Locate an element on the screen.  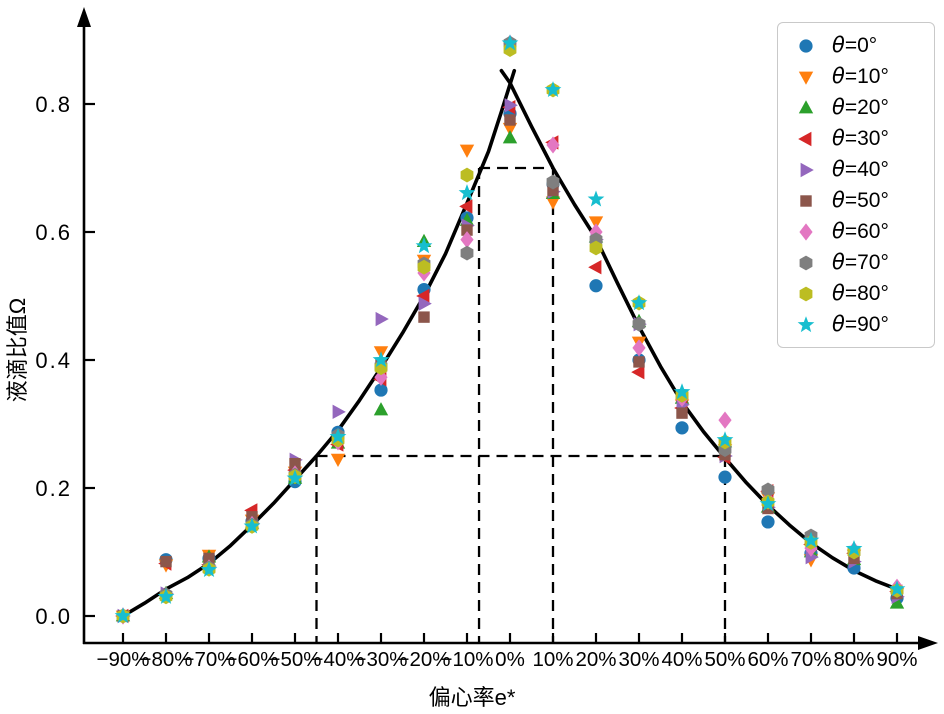
legend-item-theta-0: θ=0° is located at coordinates (864, 45).